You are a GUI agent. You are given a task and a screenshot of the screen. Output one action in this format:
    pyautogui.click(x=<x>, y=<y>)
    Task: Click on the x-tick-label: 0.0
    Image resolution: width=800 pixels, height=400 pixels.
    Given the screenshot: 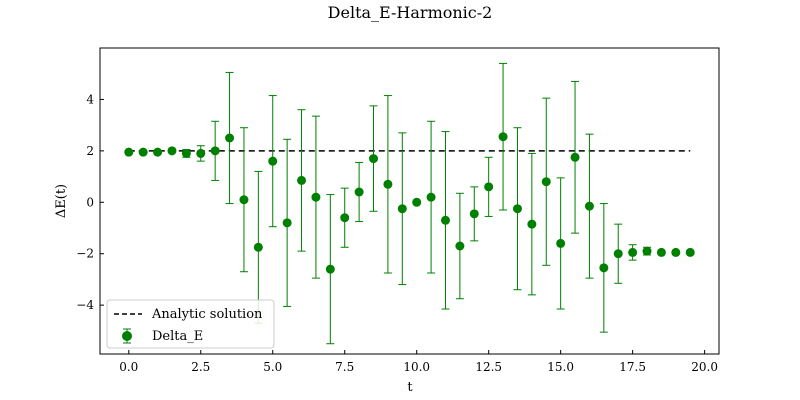 What is the action you would take?
    pyautogui.click(x=128, y=367)
    